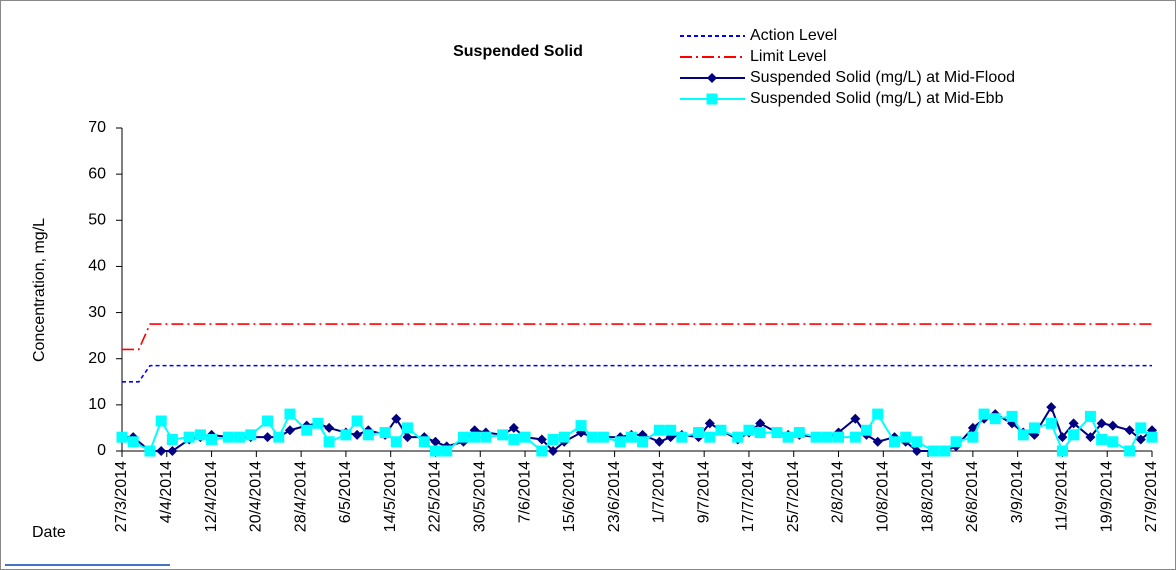 This screenshot has height=570, width=1176. Describe the element at coordinates (97, 266) in the screenshot. I see `y-tick-label: 40` at that location.